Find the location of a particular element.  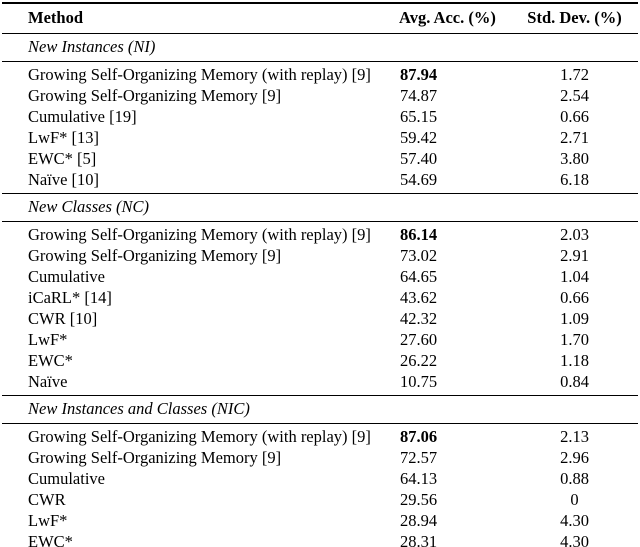

method-cell: CWR is located at coordinates (47, 499).